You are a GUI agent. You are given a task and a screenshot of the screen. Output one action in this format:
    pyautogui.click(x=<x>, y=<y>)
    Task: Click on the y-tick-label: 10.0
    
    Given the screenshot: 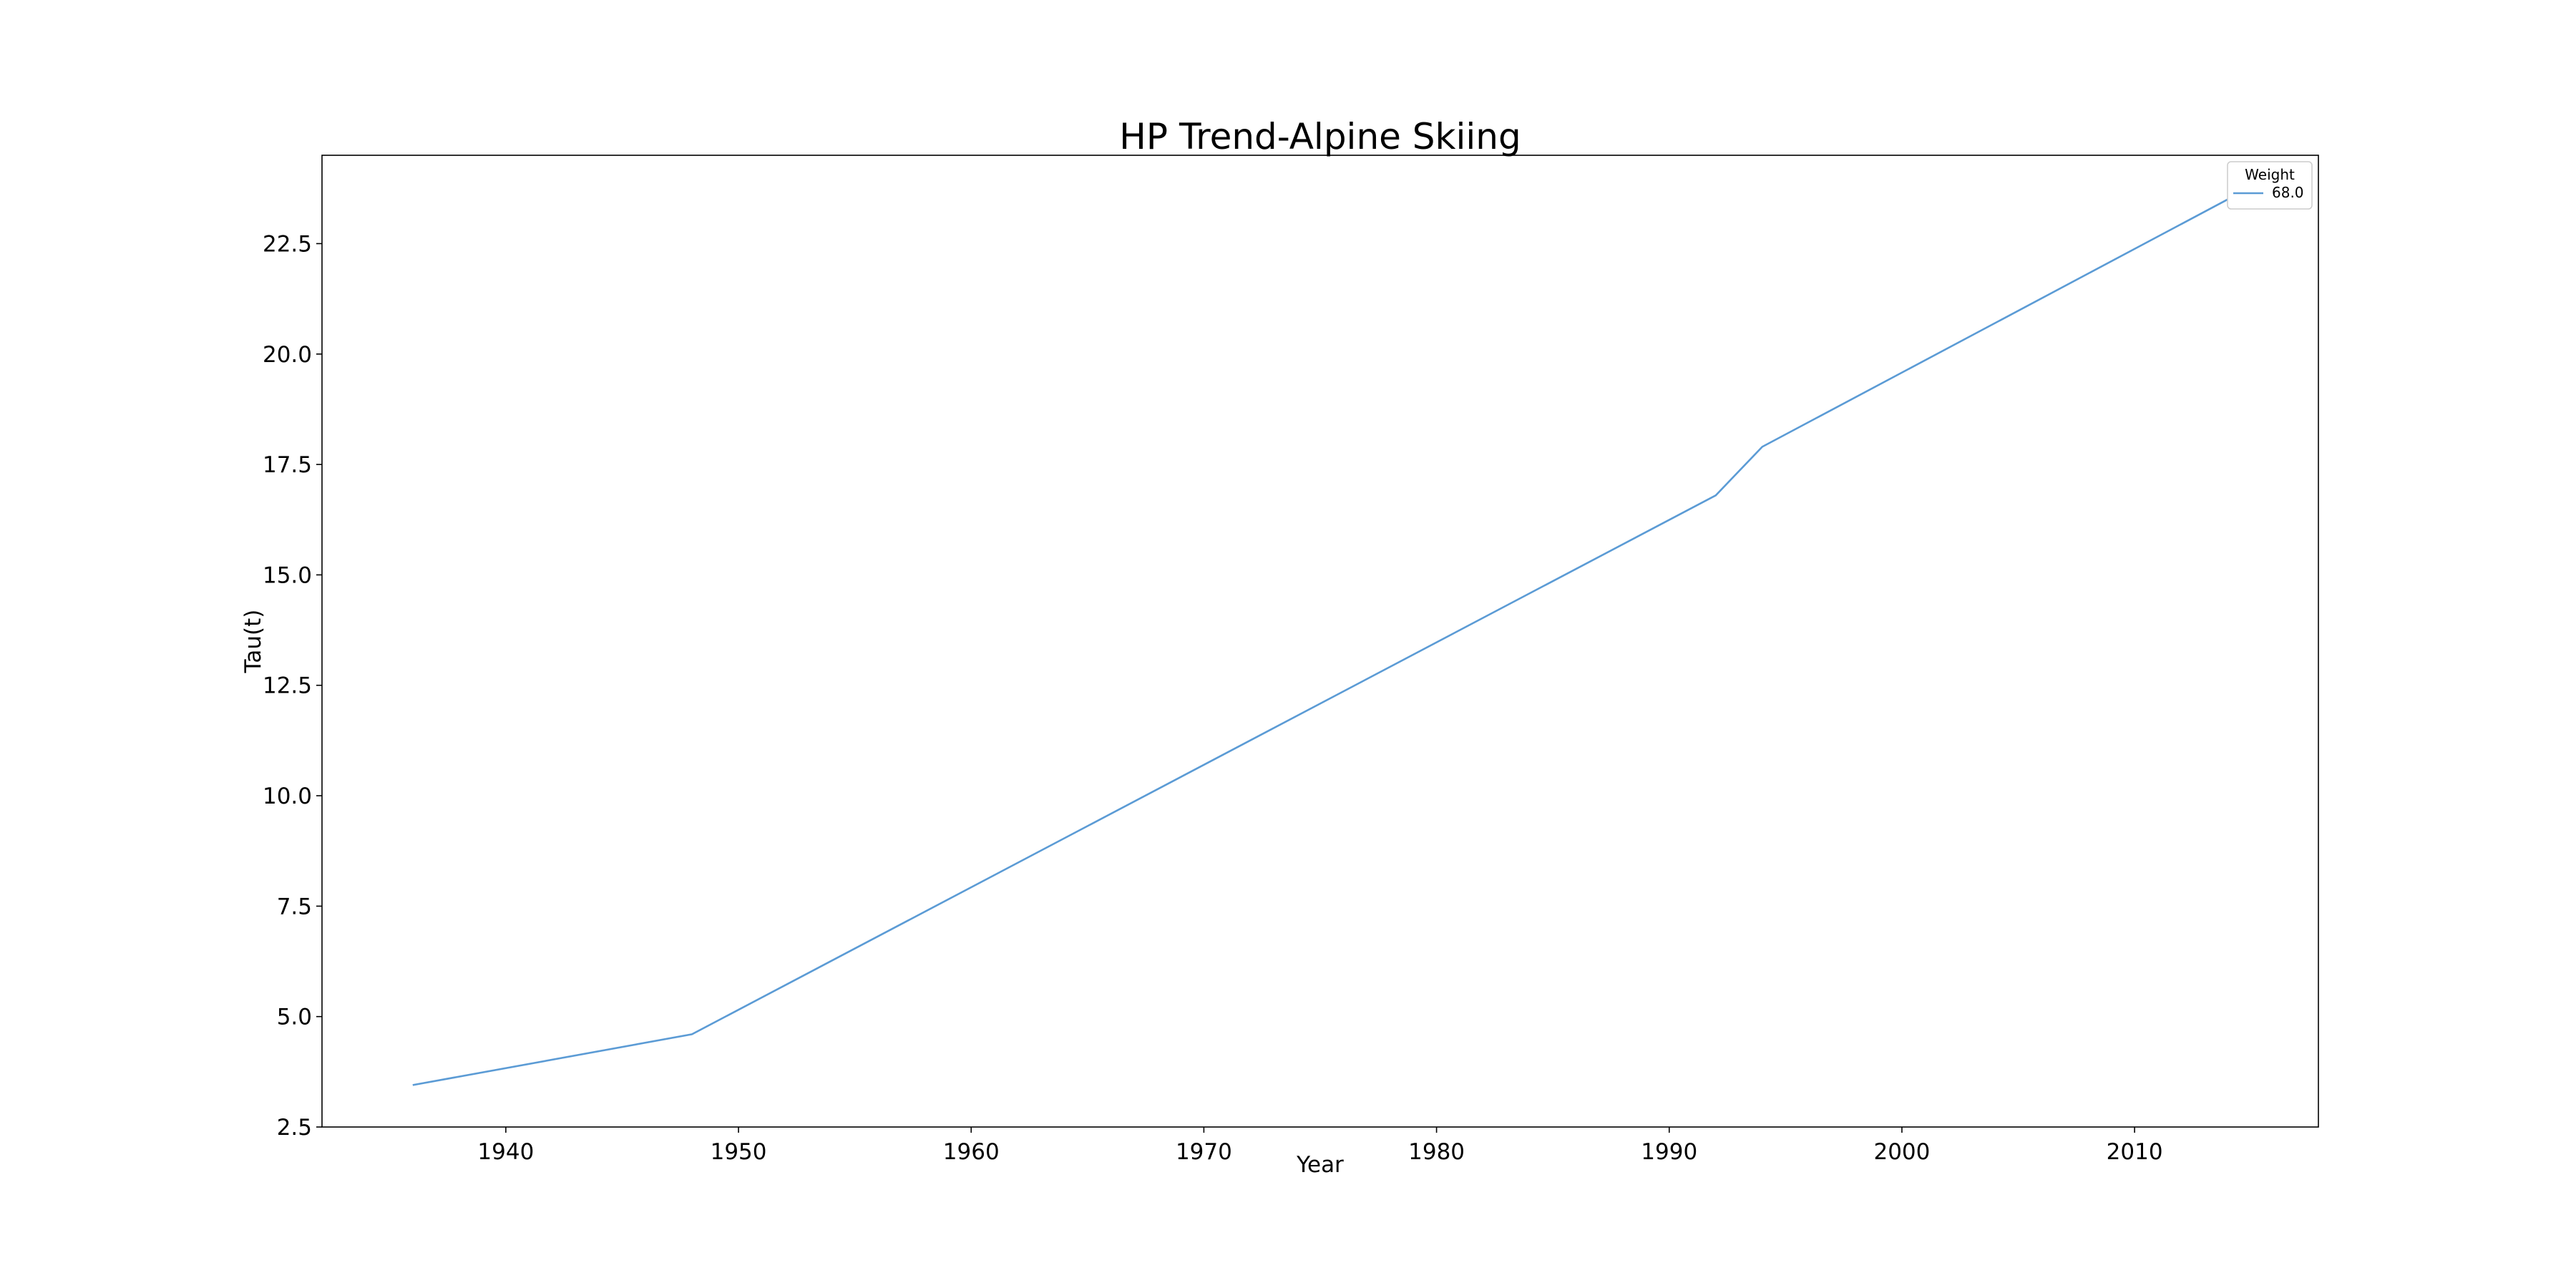 What is the action you would take?
    pyautogui.click(x=287, y=796)
    